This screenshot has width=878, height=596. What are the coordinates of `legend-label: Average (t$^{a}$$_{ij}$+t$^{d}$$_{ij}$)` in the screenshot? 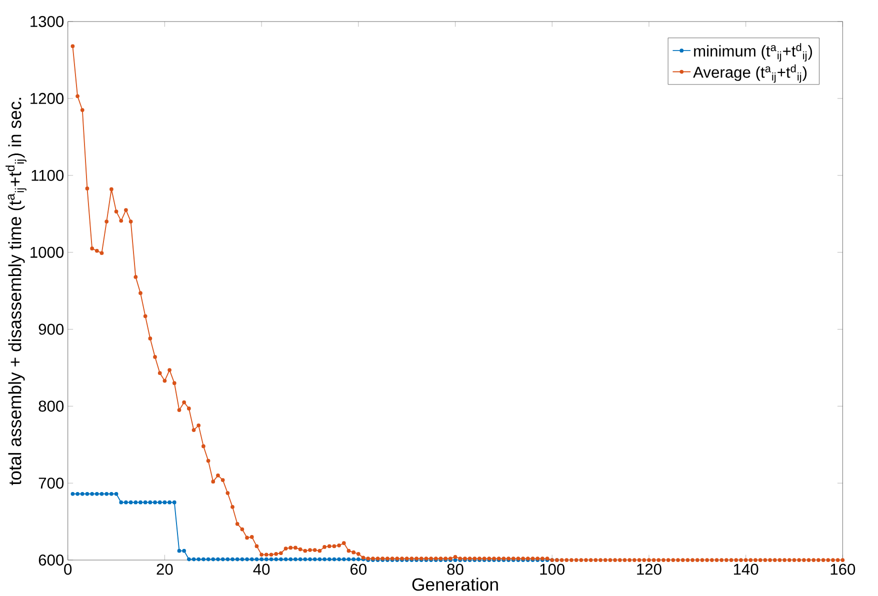 It's located at (750, 73).